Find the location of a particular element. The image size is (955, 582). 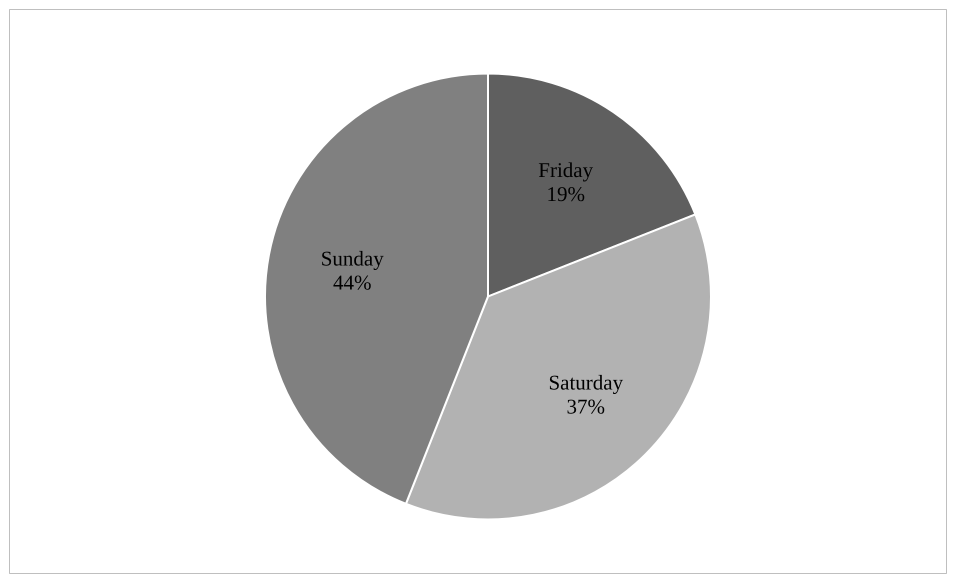

slice-label: Friday is located at coordinates (566, 170).